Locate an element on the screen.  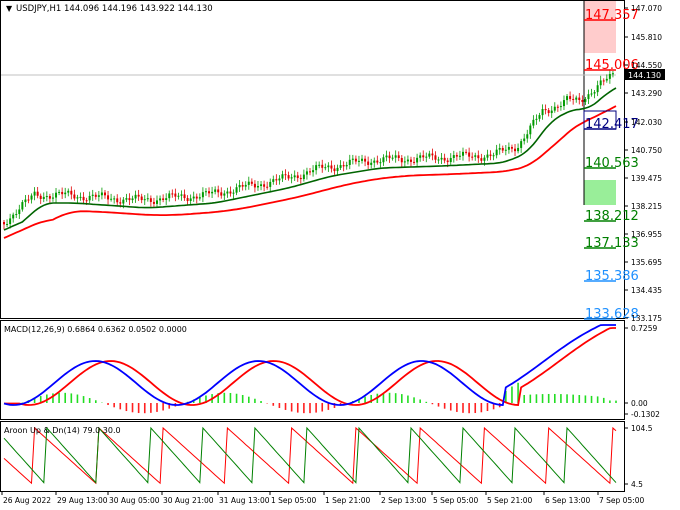
aroon-frame is located at coordinates (312, 456).